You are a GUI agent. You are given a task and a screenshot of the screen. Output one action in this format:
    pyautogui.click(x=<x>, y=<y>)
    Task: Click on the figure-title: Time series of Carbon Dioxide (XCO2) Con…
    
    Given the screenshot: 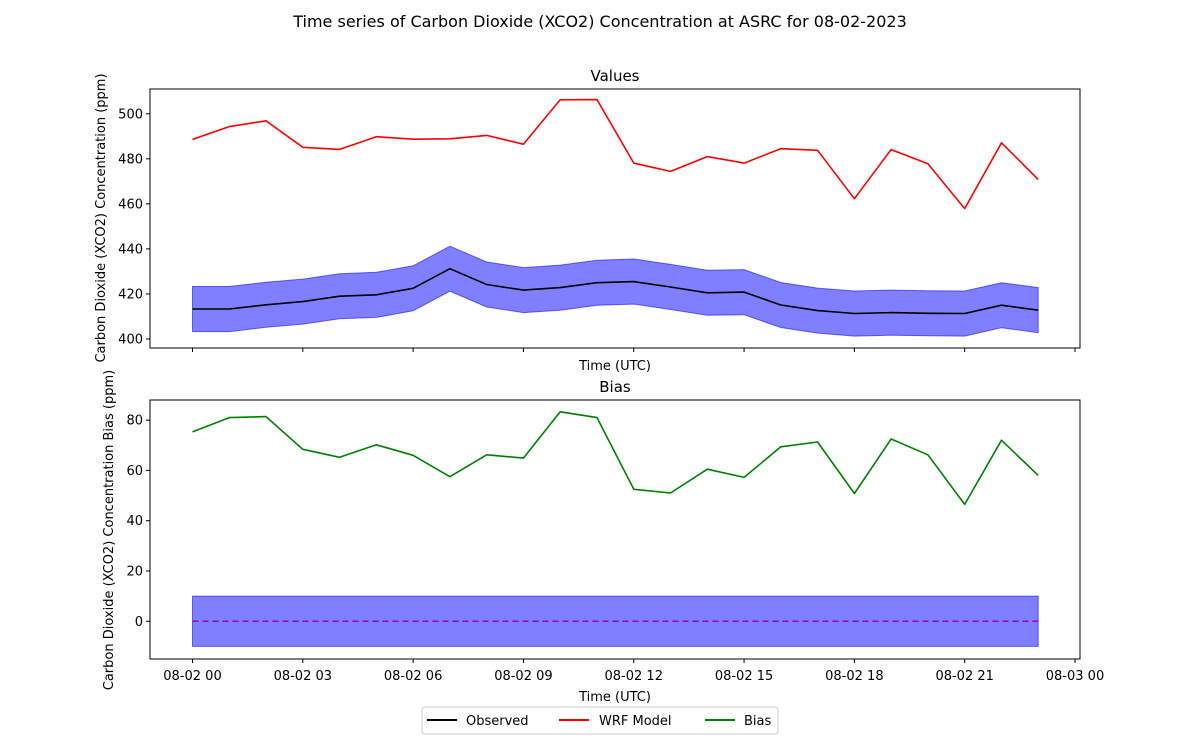 What is the action you would take?
    pyautogui.click(x=599, y=21)
    